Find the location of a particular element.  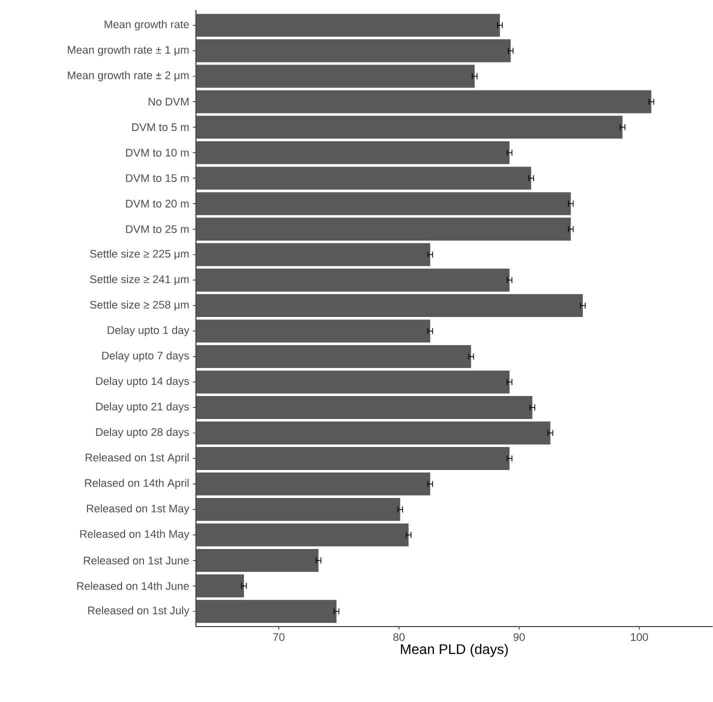

y-tick-label: No DVM is located at coordinates (168, 102).